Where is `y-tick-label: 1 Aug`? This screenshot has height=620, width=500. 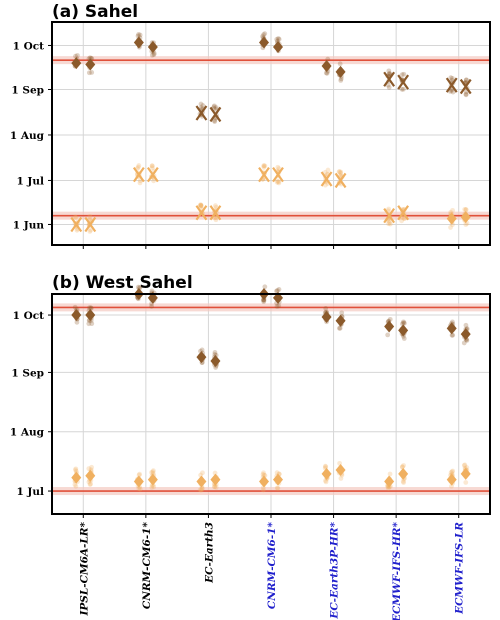
y-tick-label: 1 Aug is located at coordinates (27, 433).